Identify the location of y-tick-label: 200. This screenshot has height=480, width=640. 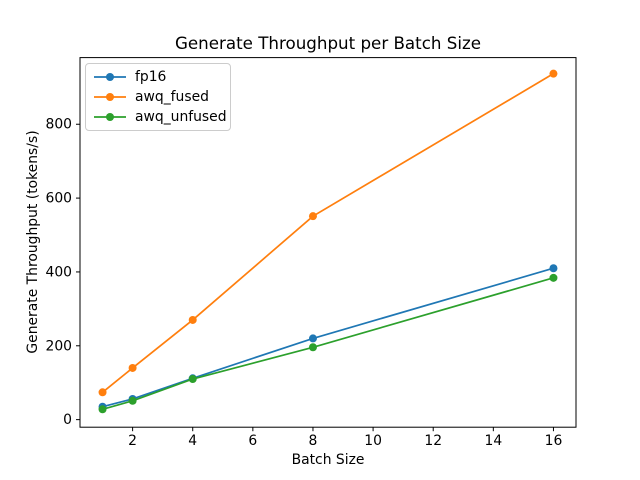
(58, 346).